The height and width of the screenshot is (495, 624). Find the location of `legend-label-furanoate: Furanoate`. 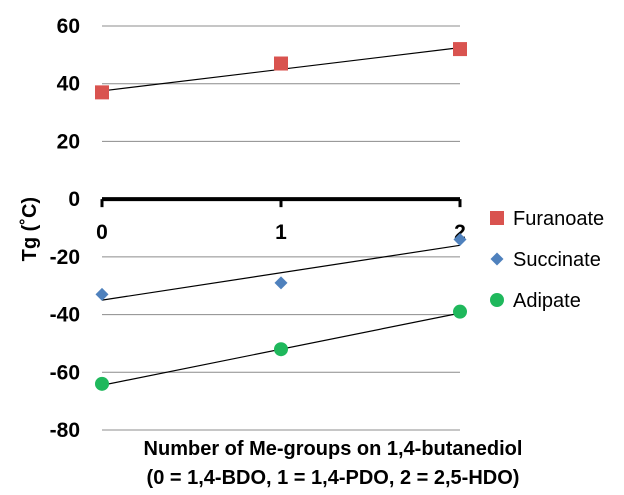

legend-label-furanoate: Furanoate is located at coordinates (558, 219).